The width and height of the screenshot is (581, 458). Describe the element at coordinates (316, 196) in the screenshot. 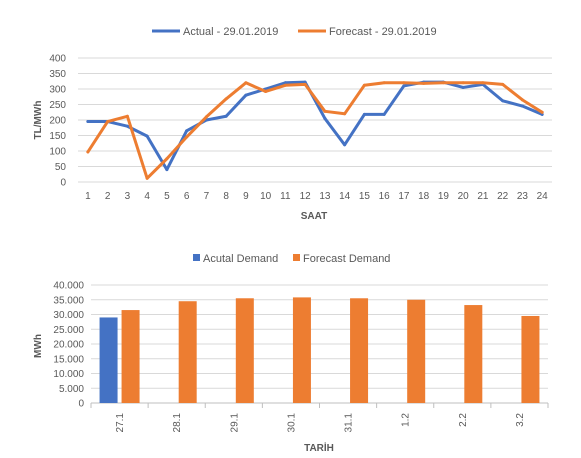

I see `chart1-x-ticks: 1 2 3 4 5 6 7 8 9 10 11 12 13 14 15 16 17 18 19 20 21 22 23 24` at that location.